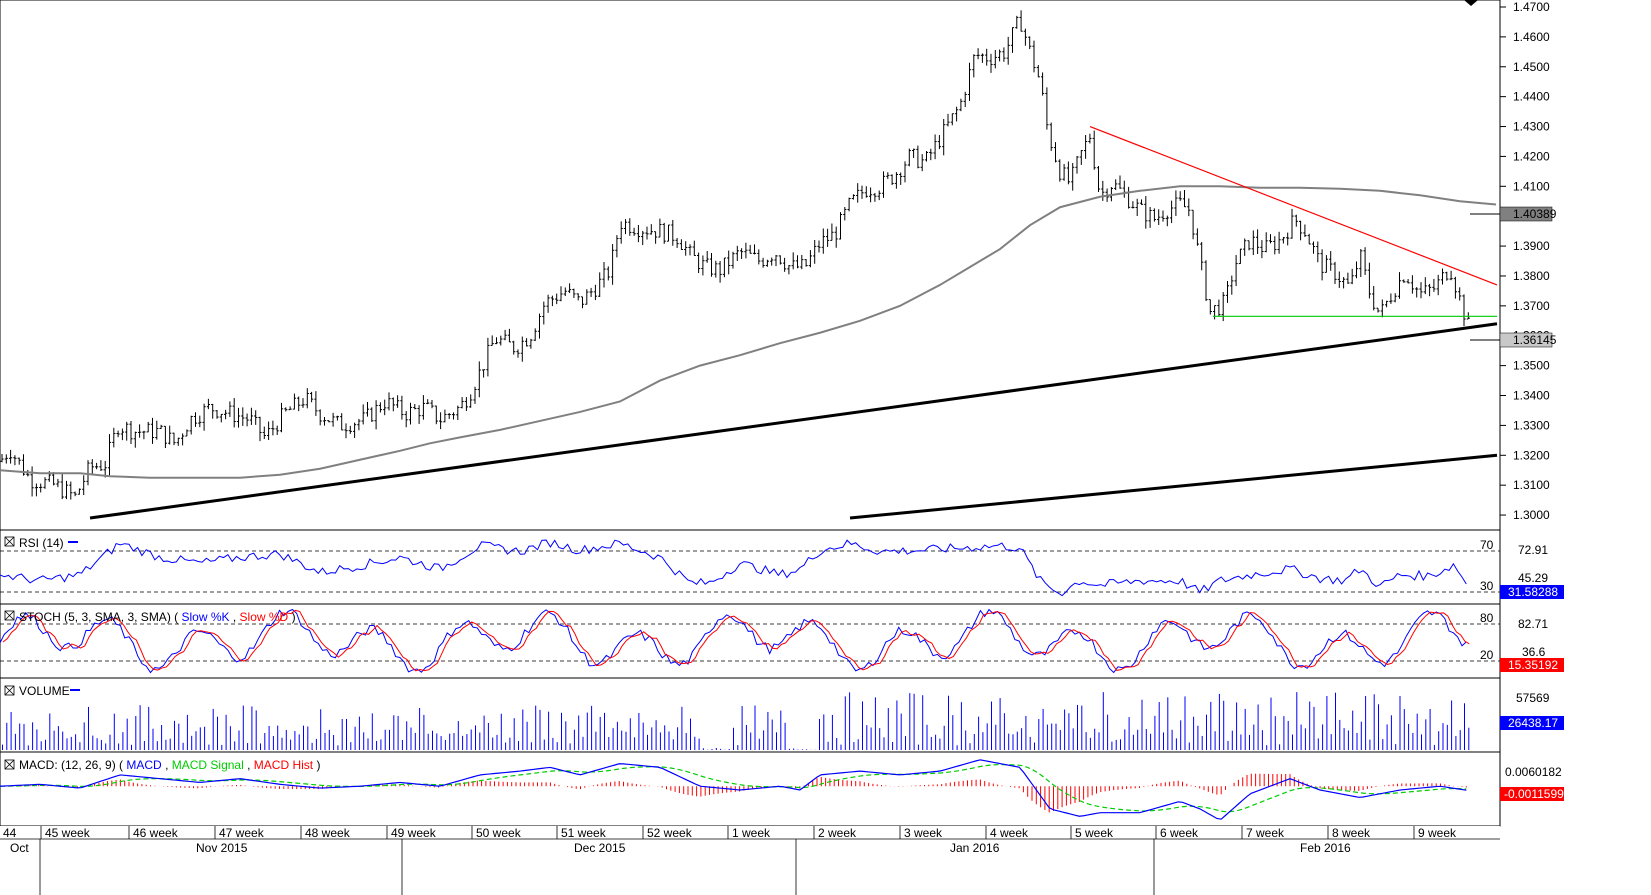 This screenshot has width=1651, height=895. I want to click on volume-close-icon, so click(9, 690).